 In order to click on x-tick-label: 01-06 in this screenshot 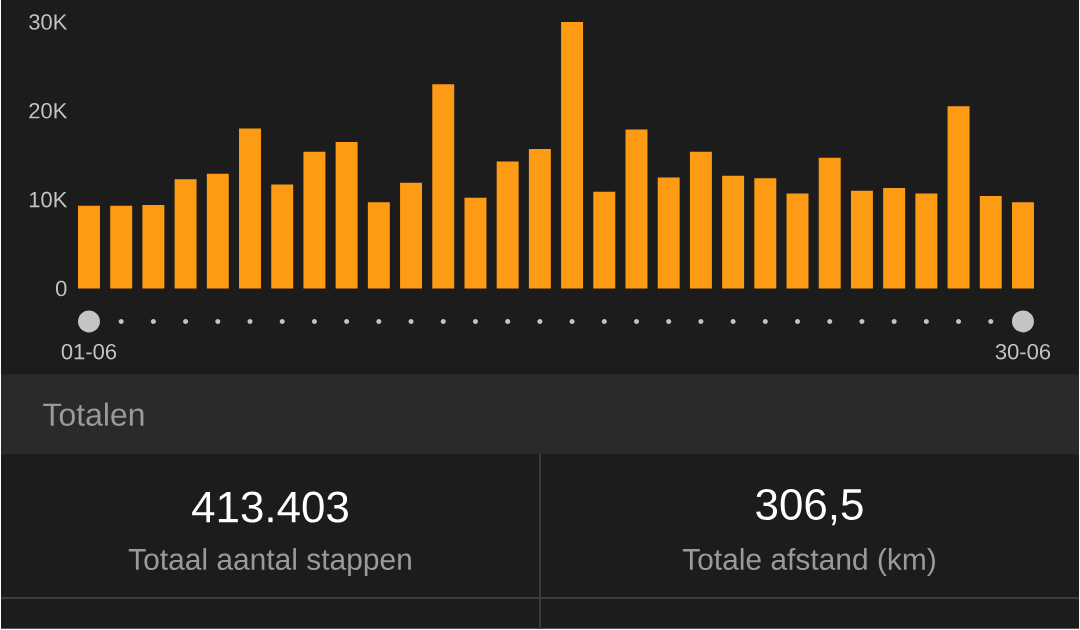, I will do `click(89, 351)`.